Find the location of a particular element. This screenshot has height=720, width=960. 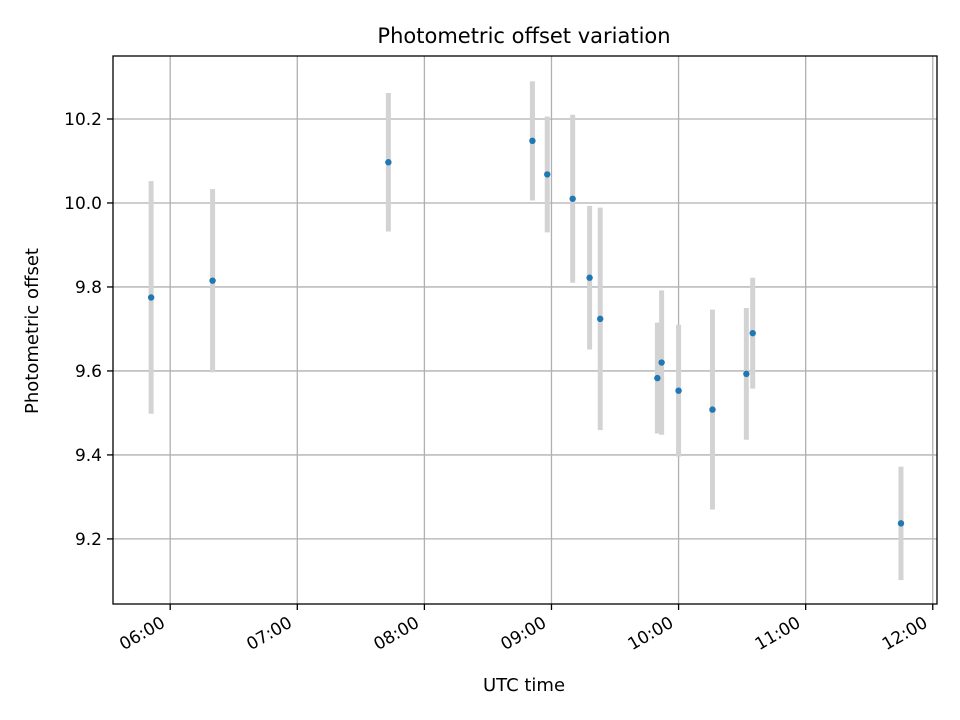

x-tick-label: 06:00 is located at coordinates (142, 634).